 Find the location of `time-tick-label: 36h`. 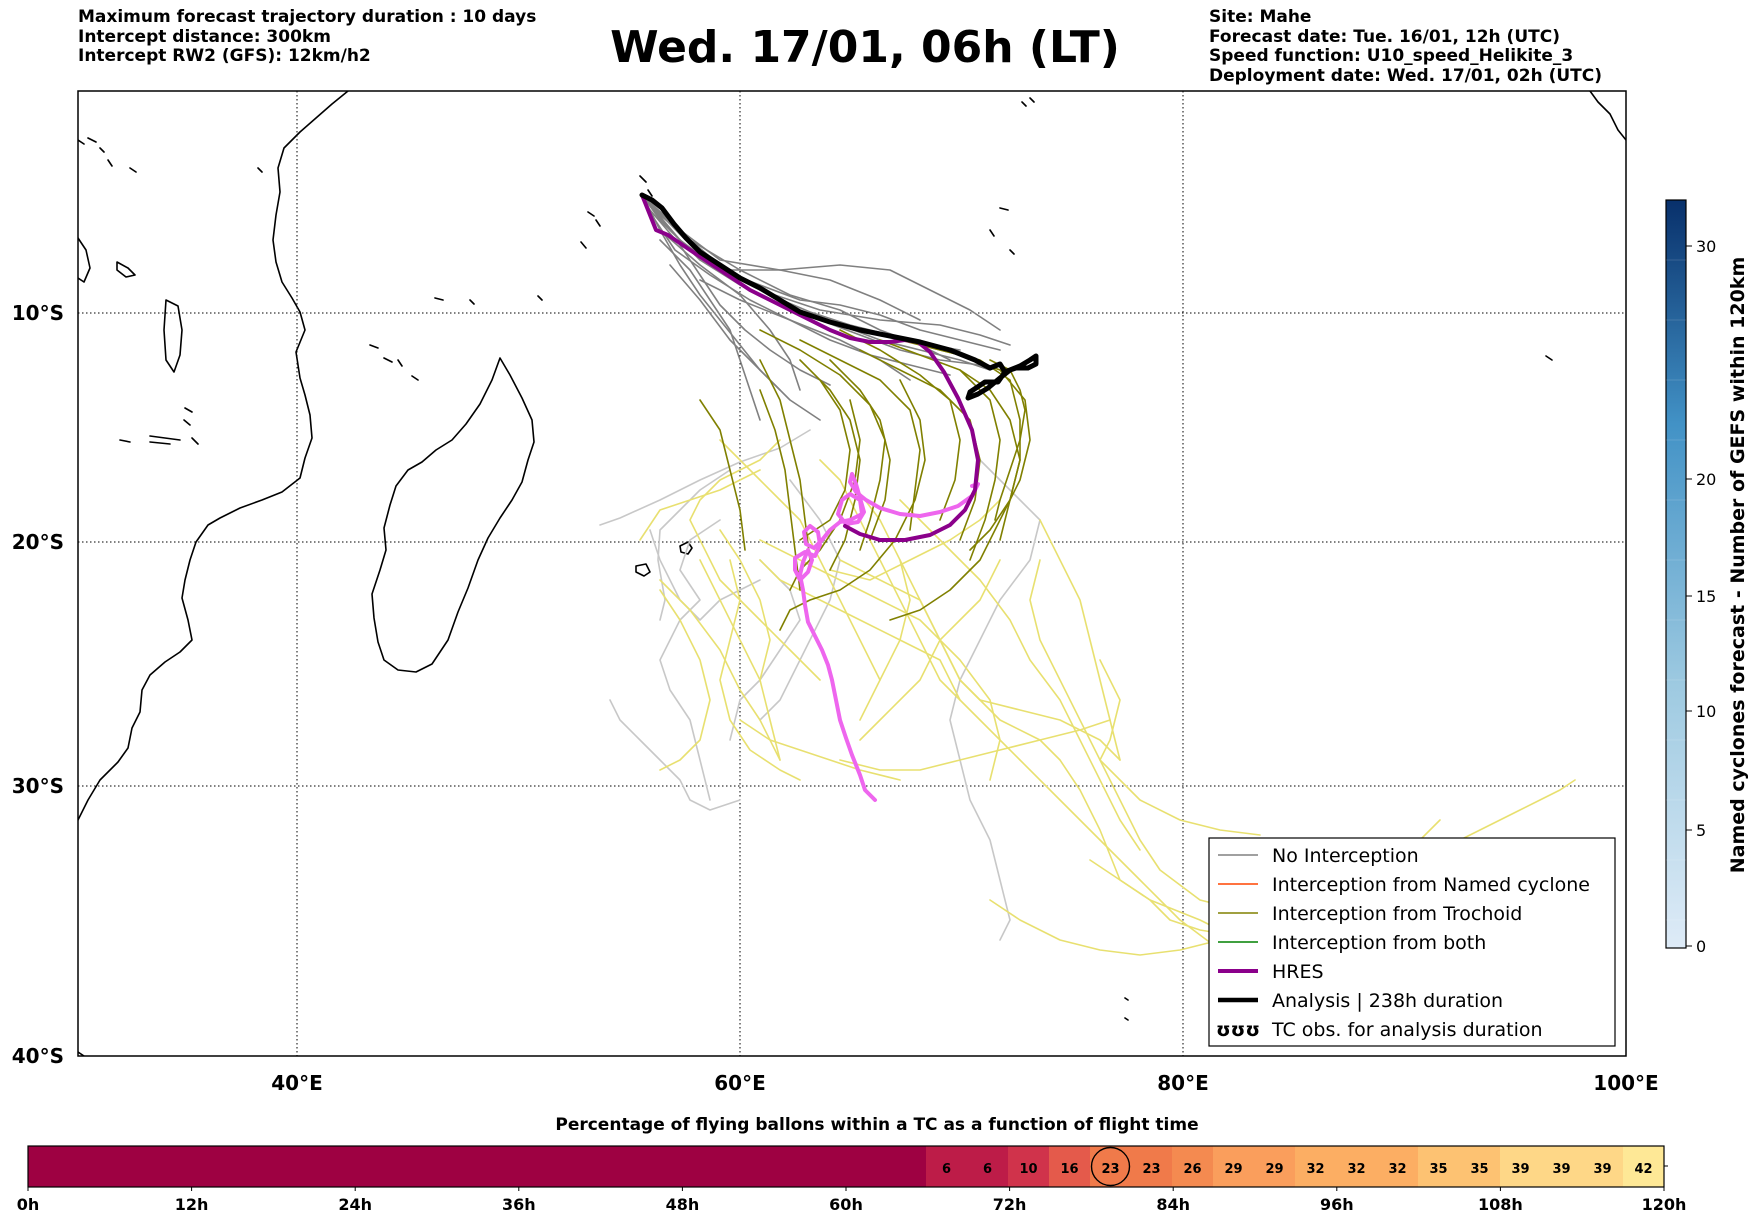

time-tick-label: 36h is located at coordinates (519, 1204).